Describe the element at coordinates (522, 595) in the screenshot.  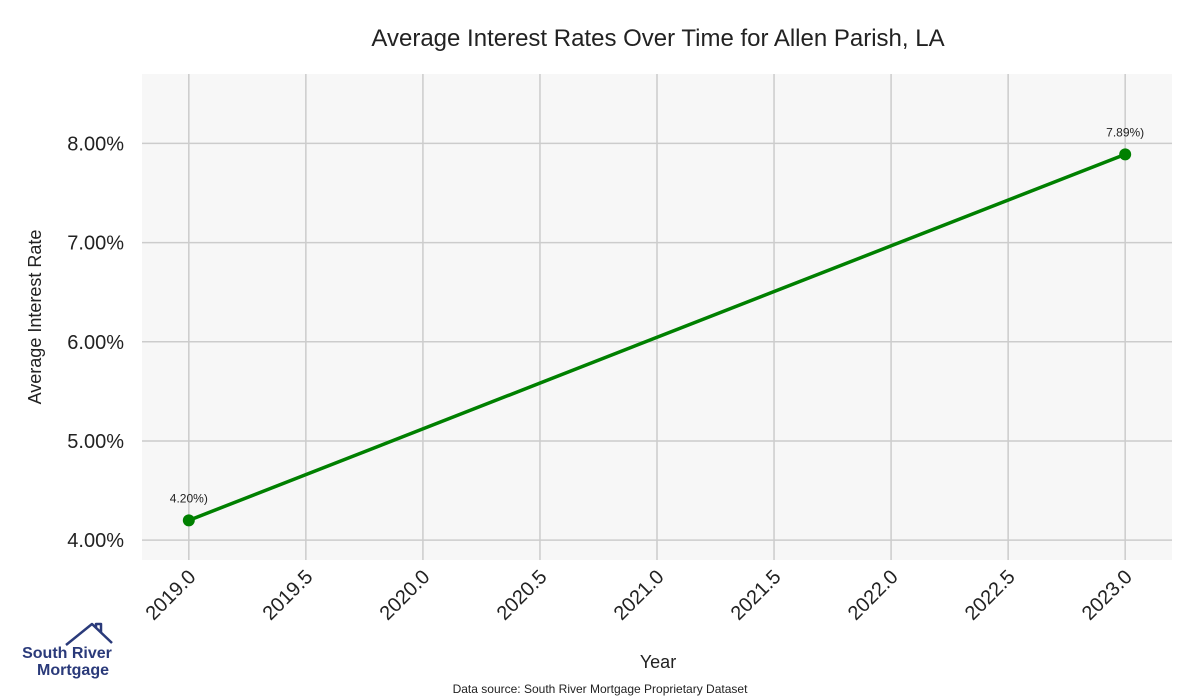
I see `x-tick-label: 2020.5` at that location.